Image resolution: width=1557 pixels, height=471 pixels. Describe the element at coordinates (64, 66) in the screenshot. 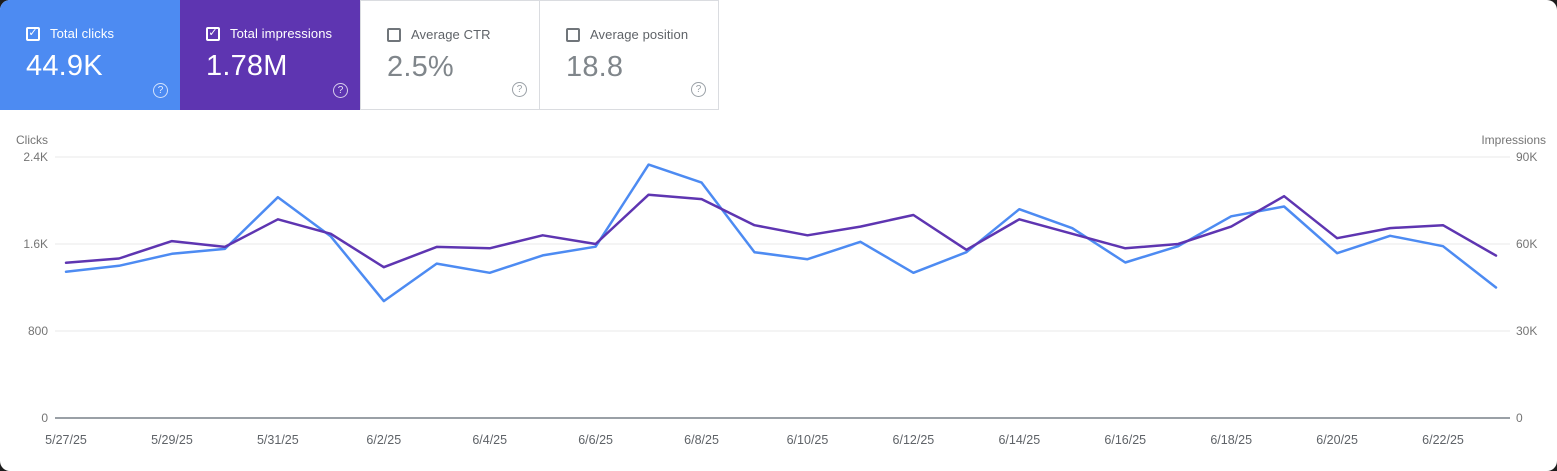

I see `card-value: 44.9K` at that location.